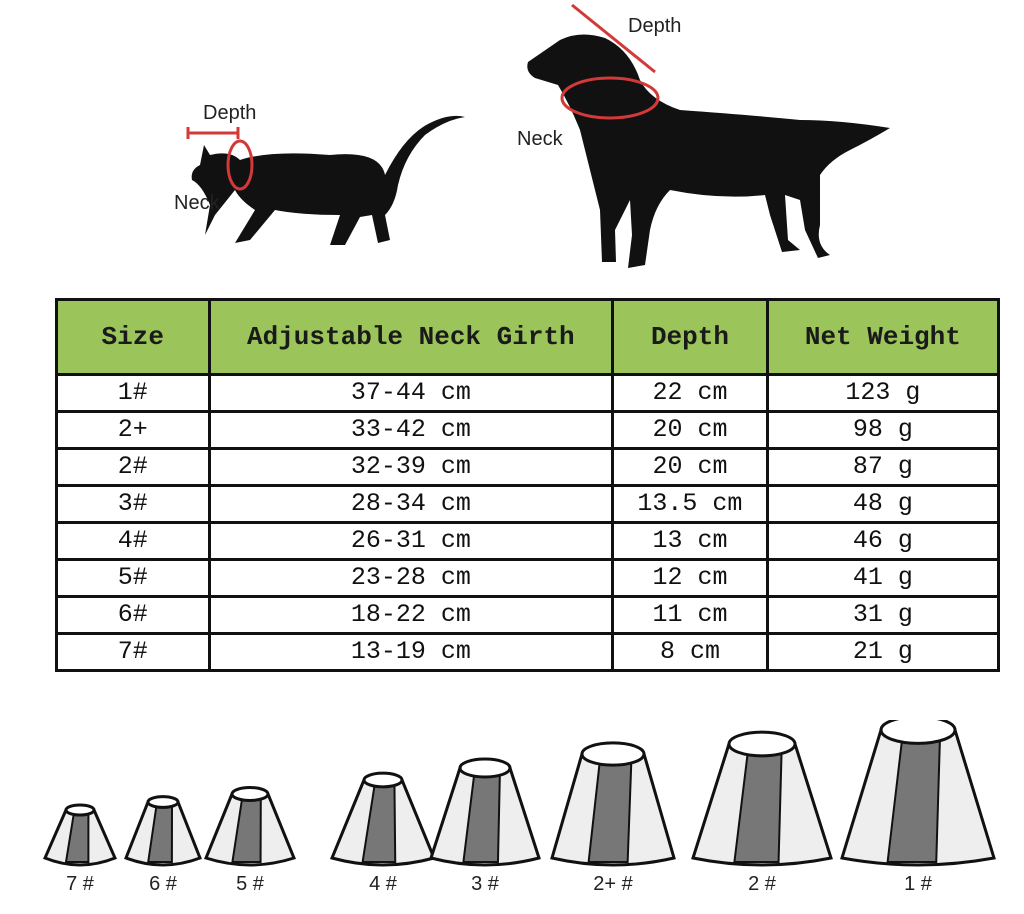  I want to click on table-row: 2# 32-39 cm 20 cm 87 g, so click(528, 467).